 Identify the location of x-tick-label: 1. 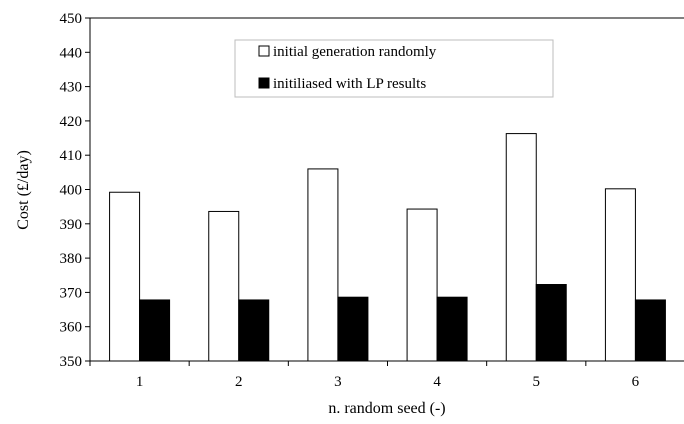
(140, 382).